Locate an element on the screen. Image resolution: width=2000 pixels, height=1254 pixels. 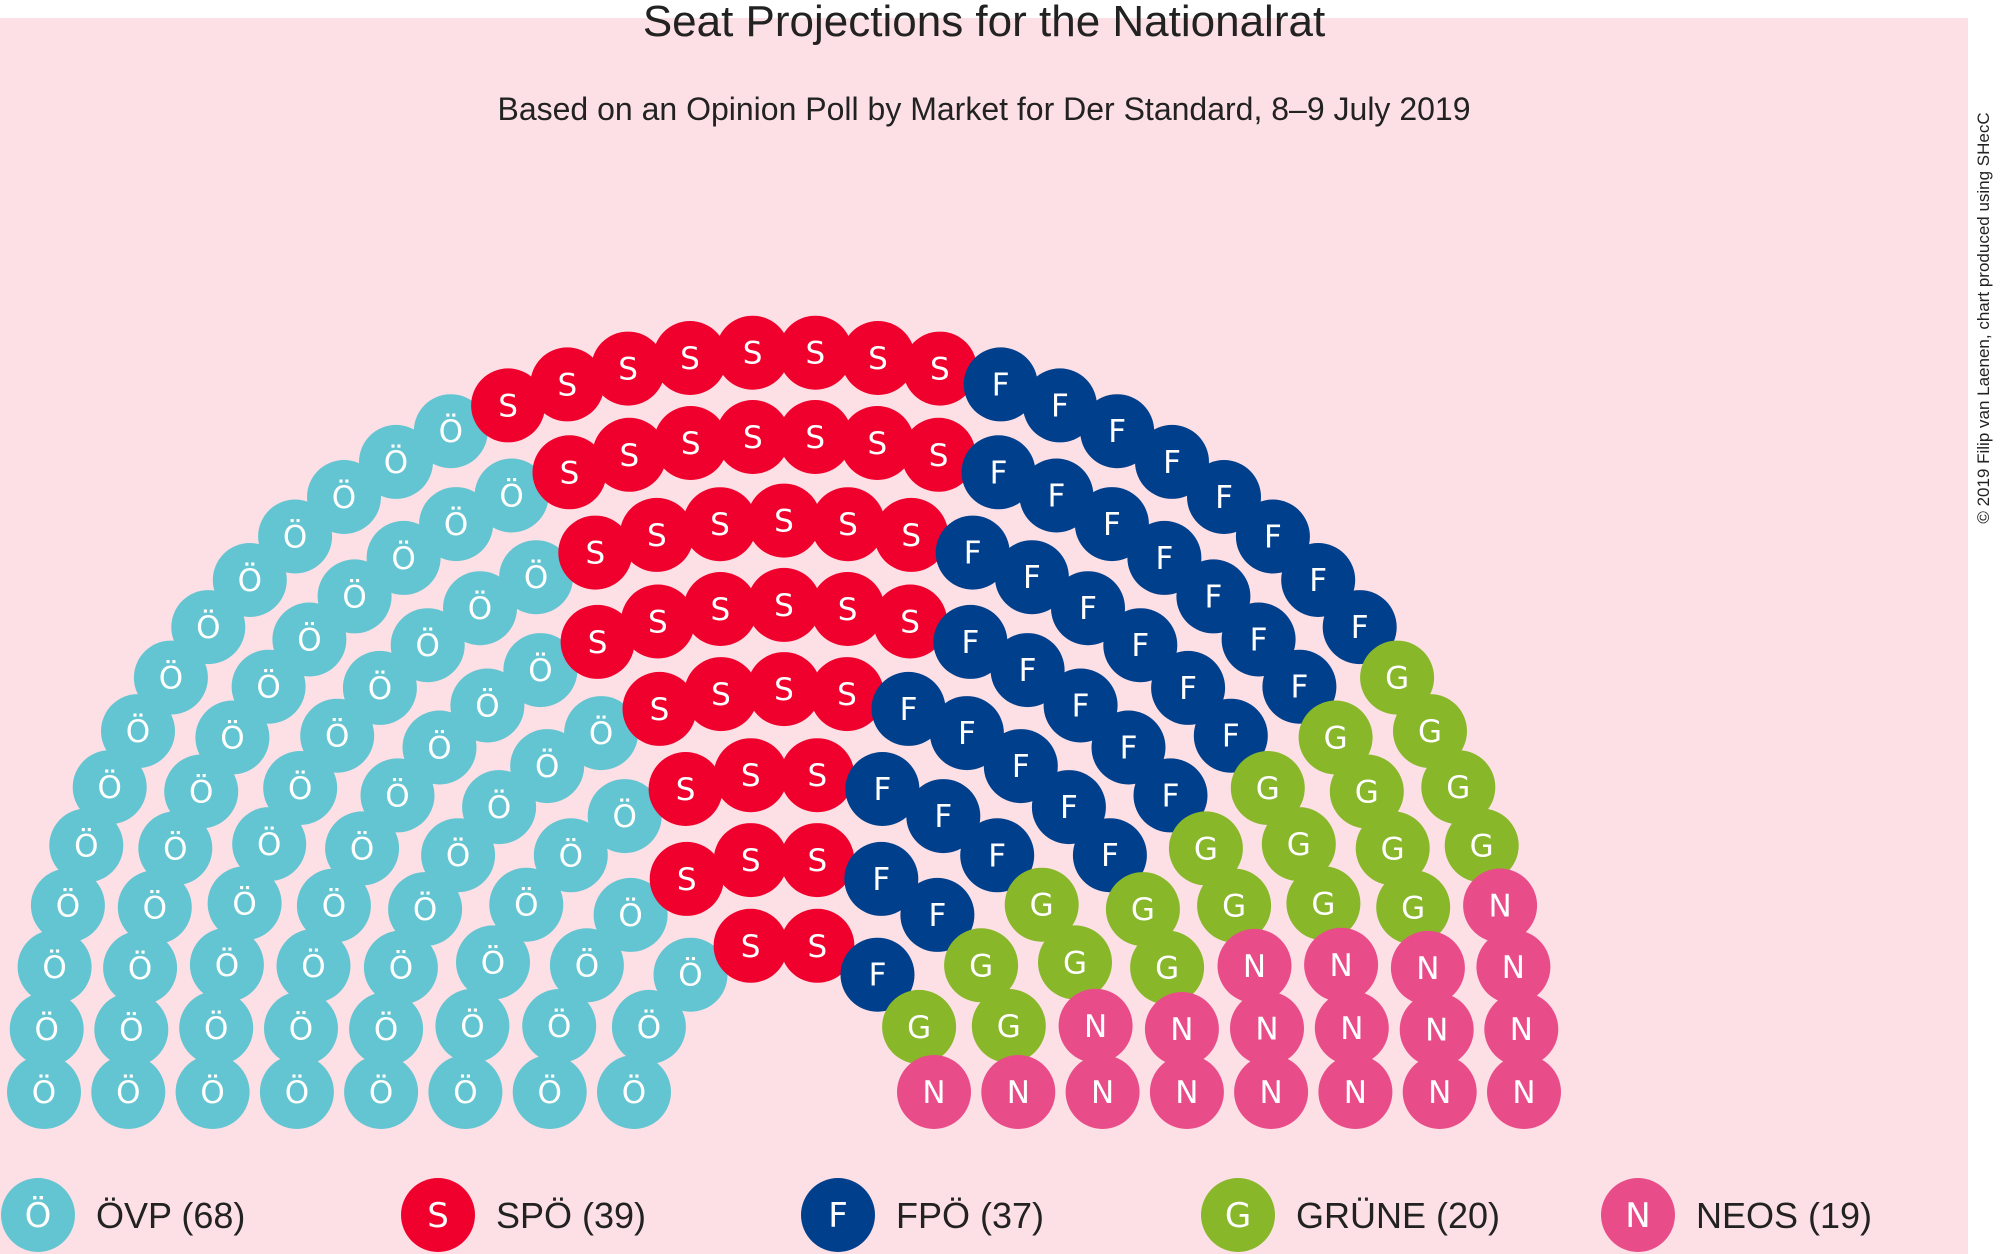
legend-swatch-letter: F is located at coordinates (838, 1216).